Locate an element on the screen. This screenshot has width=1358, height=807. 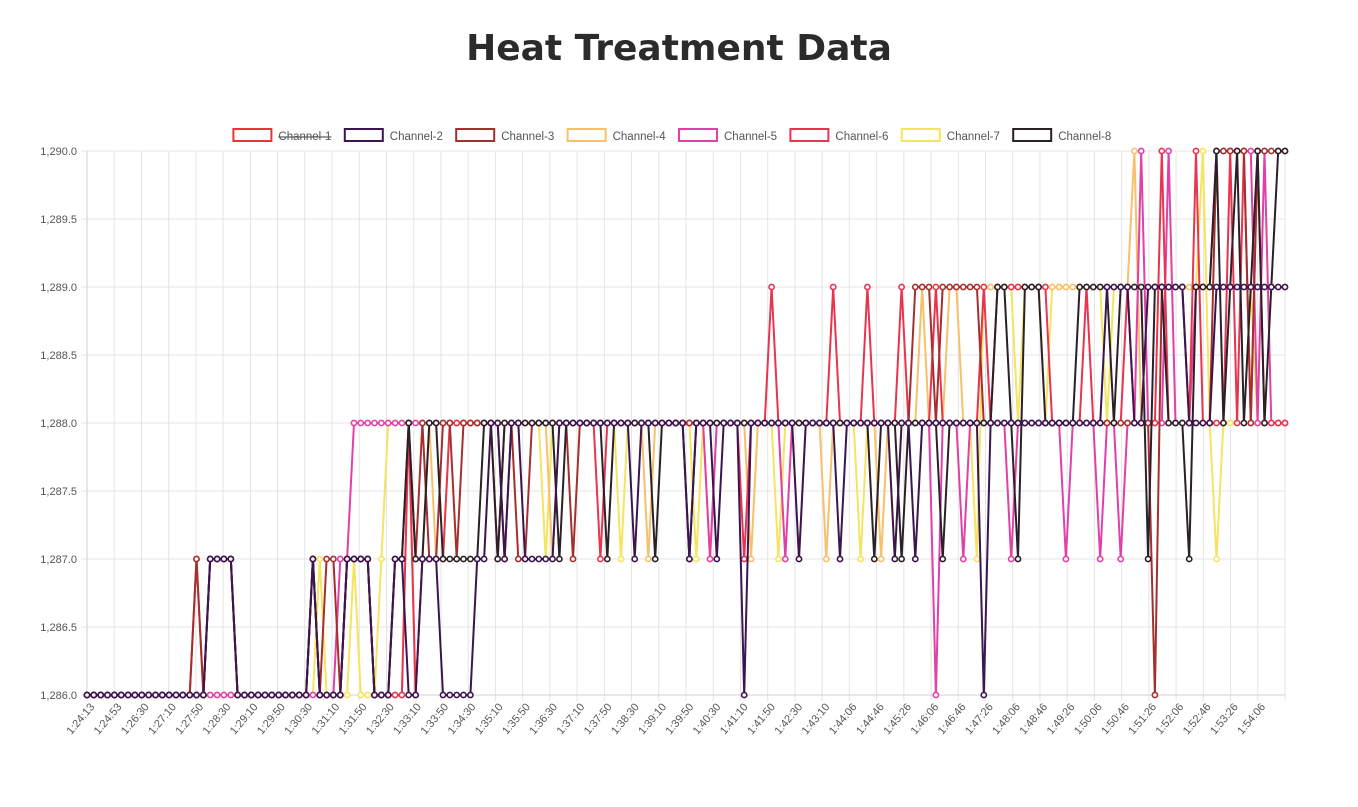
legend-item-channel-2: Channel-2 is located at coordinates (393, 135).